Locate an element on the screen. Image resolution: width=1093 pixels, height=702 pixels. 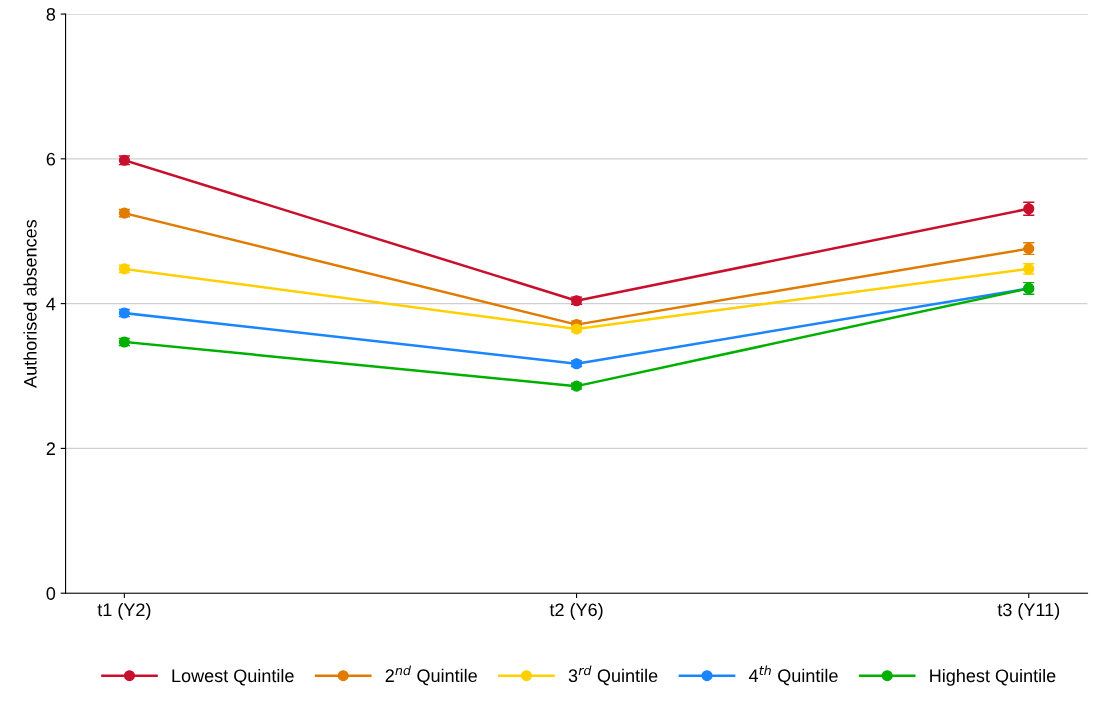
y-tick-label: 6 is located at coordinates (51, 159).